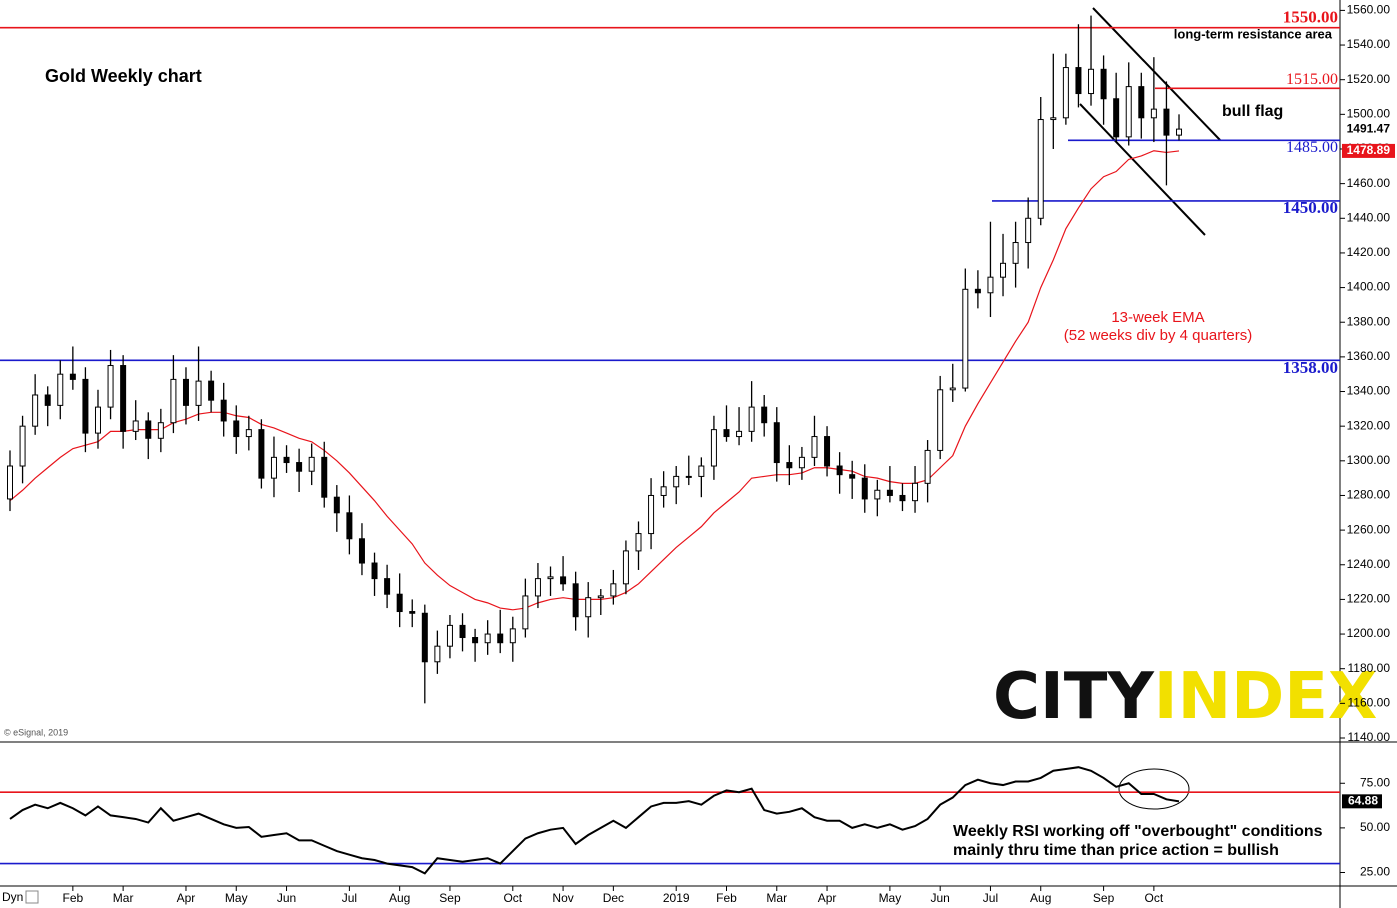 The height and width of the screenshot is (908, 1397). Describe the element at coordinates (1158, 335) in the screenshot. I see `annotation: (52 weeks div by 4 quarters)` at that location.